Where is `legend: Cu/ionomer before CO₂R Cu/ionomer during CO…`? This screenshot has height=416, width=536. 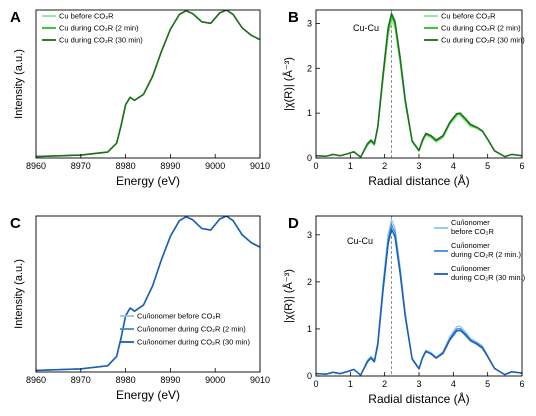 legend: Cu/ionomer before CO₂R Cu/ionomer during CO… is located at coordinates (480, 250).